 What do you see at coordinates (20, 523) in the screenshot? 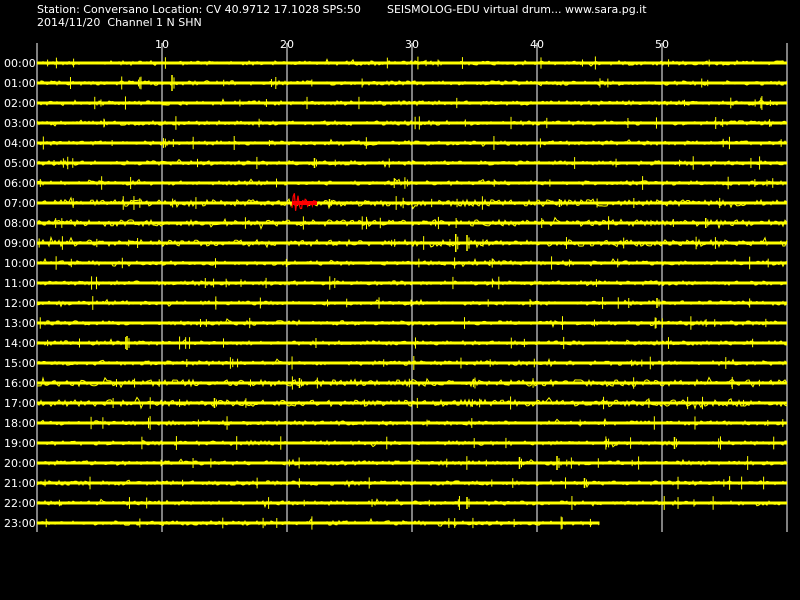
I see `hour-label-2300: 23:00` at bounding box center [20, 523].